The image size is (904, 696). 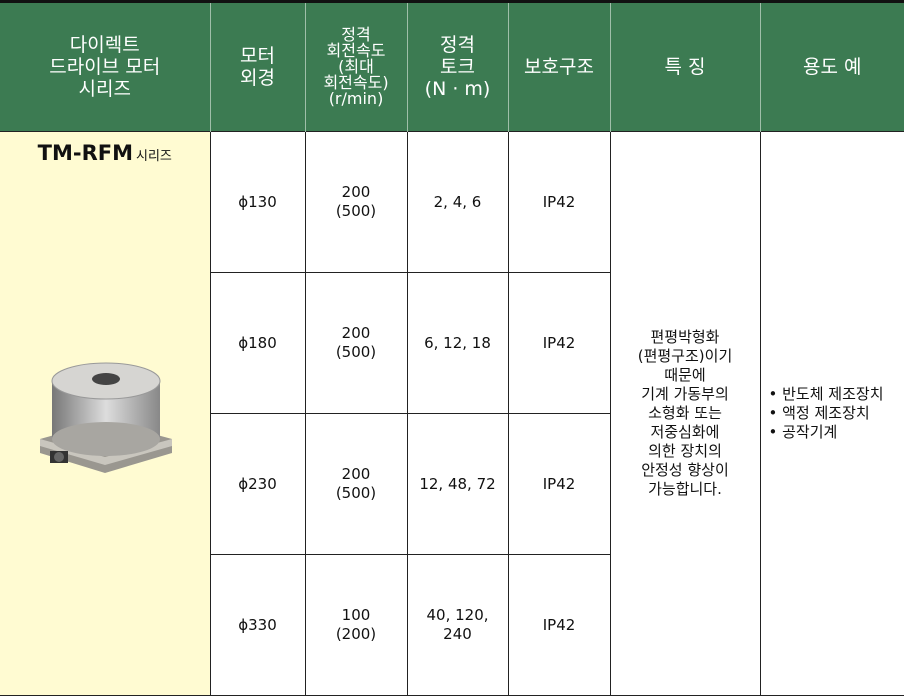 I want to click on text-line: (편평구조)이기, so click(x=685, y=356).